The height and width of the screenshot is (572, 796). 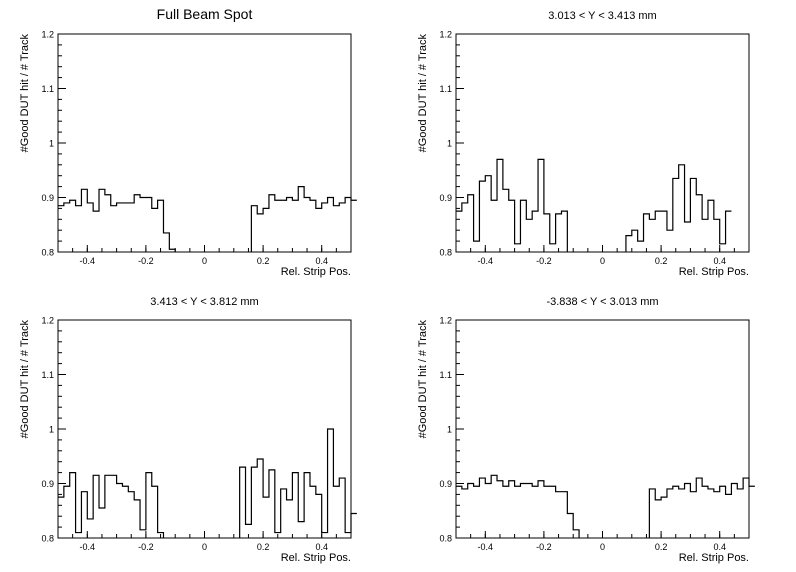 What do you see at coordinates (47, 253) in the screenshot?
I see `y-tick-label: 0.8` at bounding box center [47, 253].